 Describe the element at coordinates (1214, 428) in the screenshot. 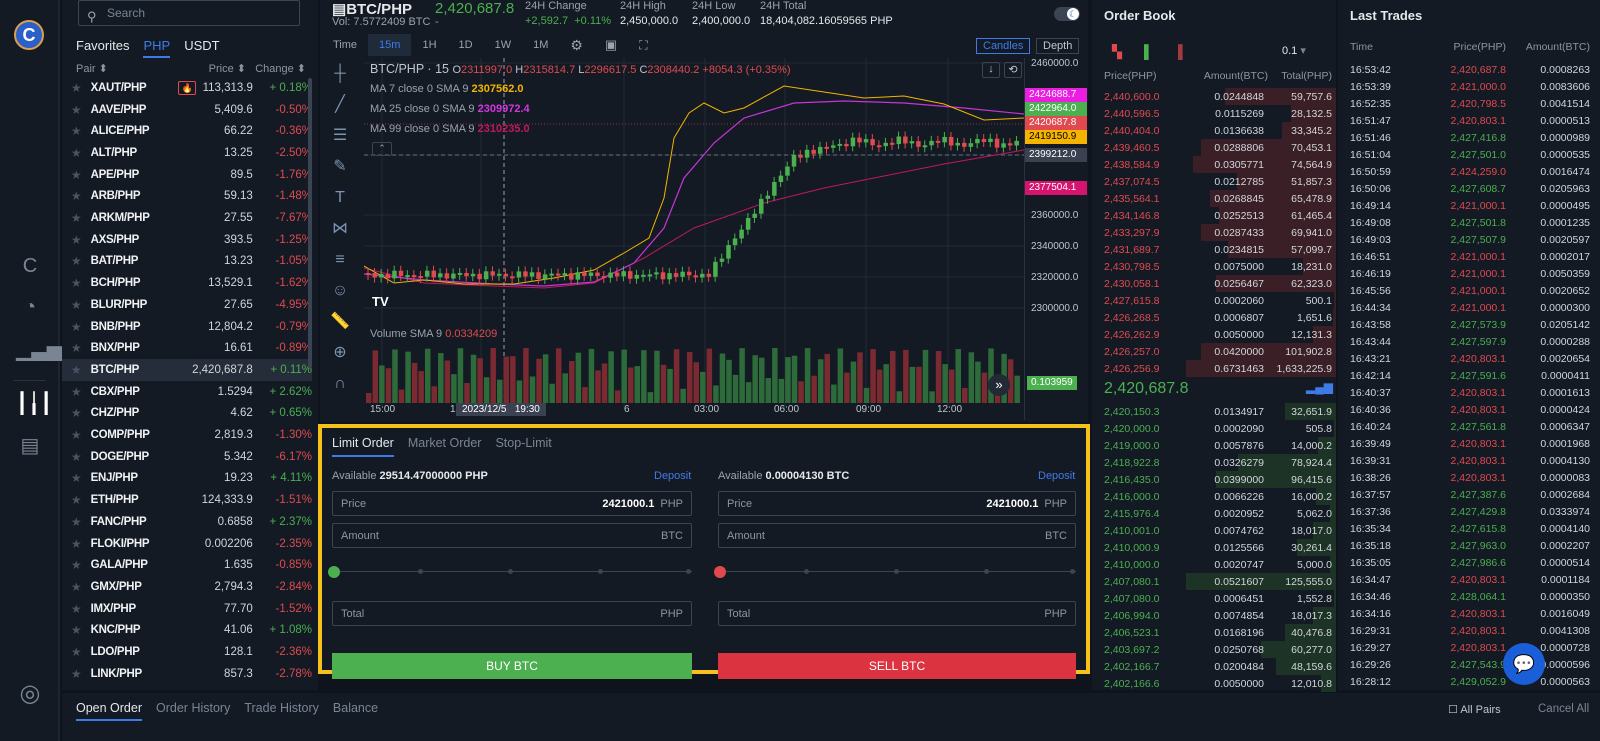

I see `bid-row: 2,420,000.0 0.0002090 505.8` at that location.